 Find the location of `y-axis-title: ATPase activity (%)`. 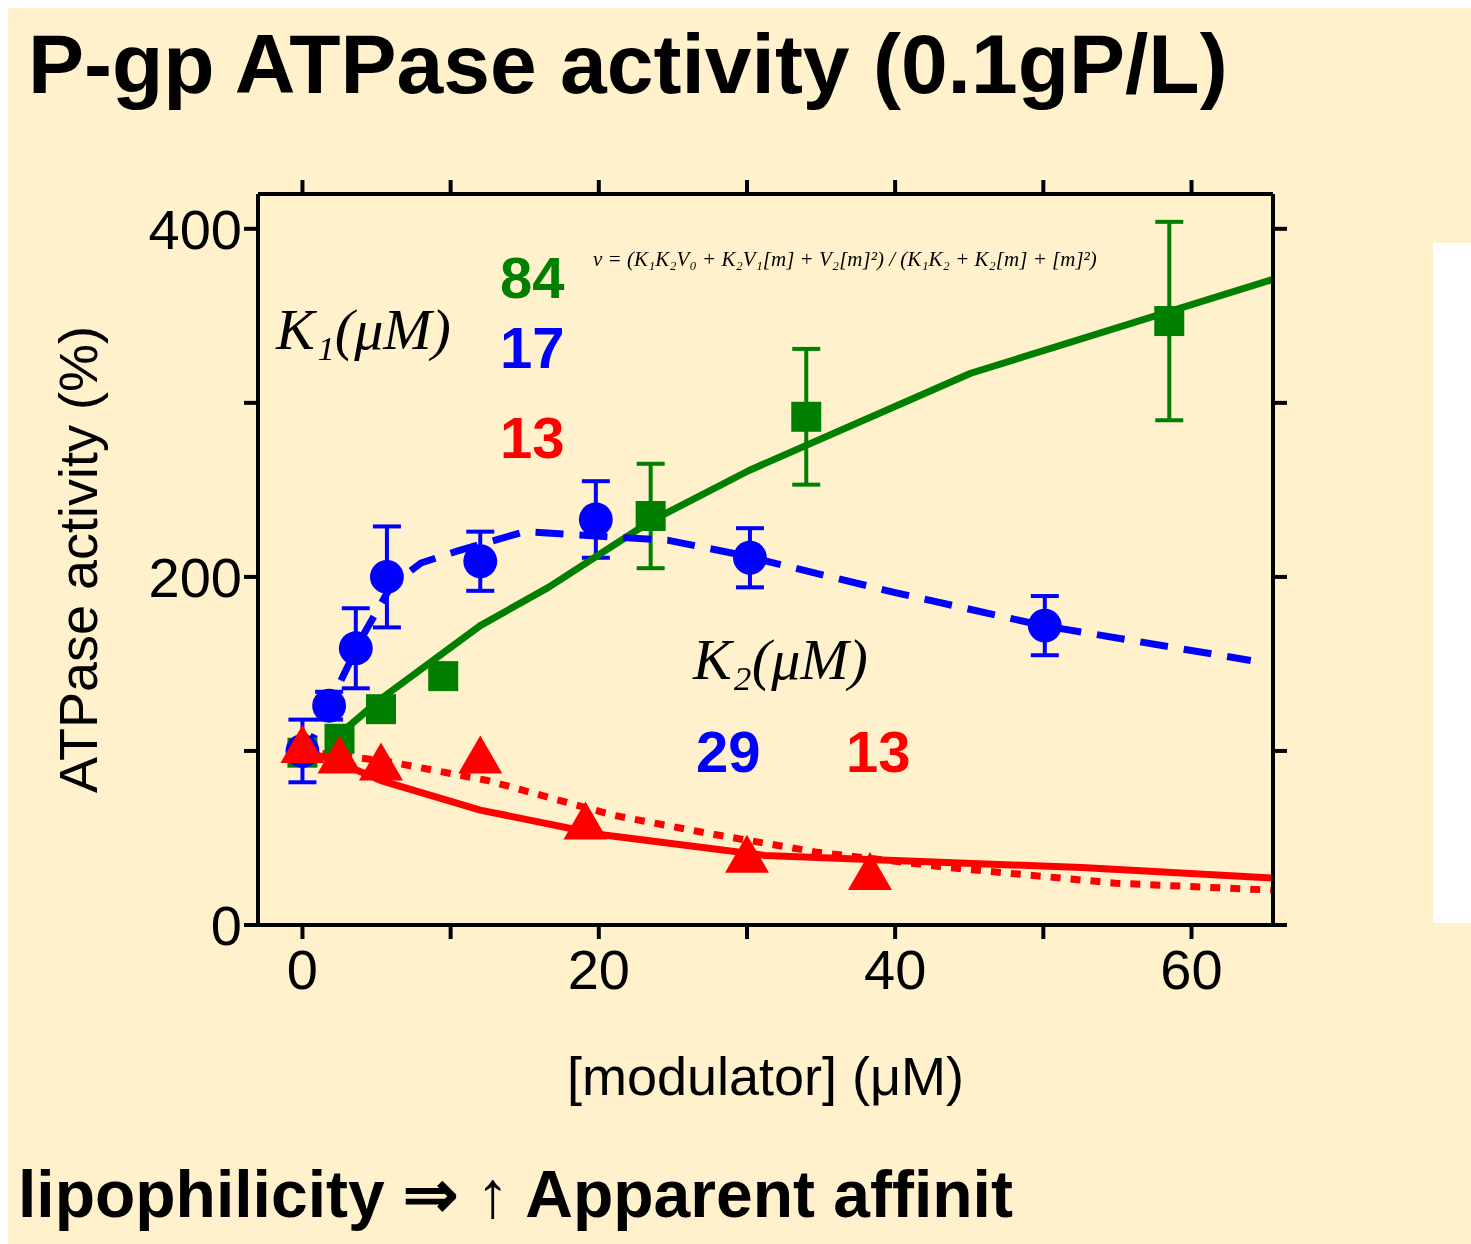

y-axis-title: ATPase activity (%) is located at coordinates (78, 559).